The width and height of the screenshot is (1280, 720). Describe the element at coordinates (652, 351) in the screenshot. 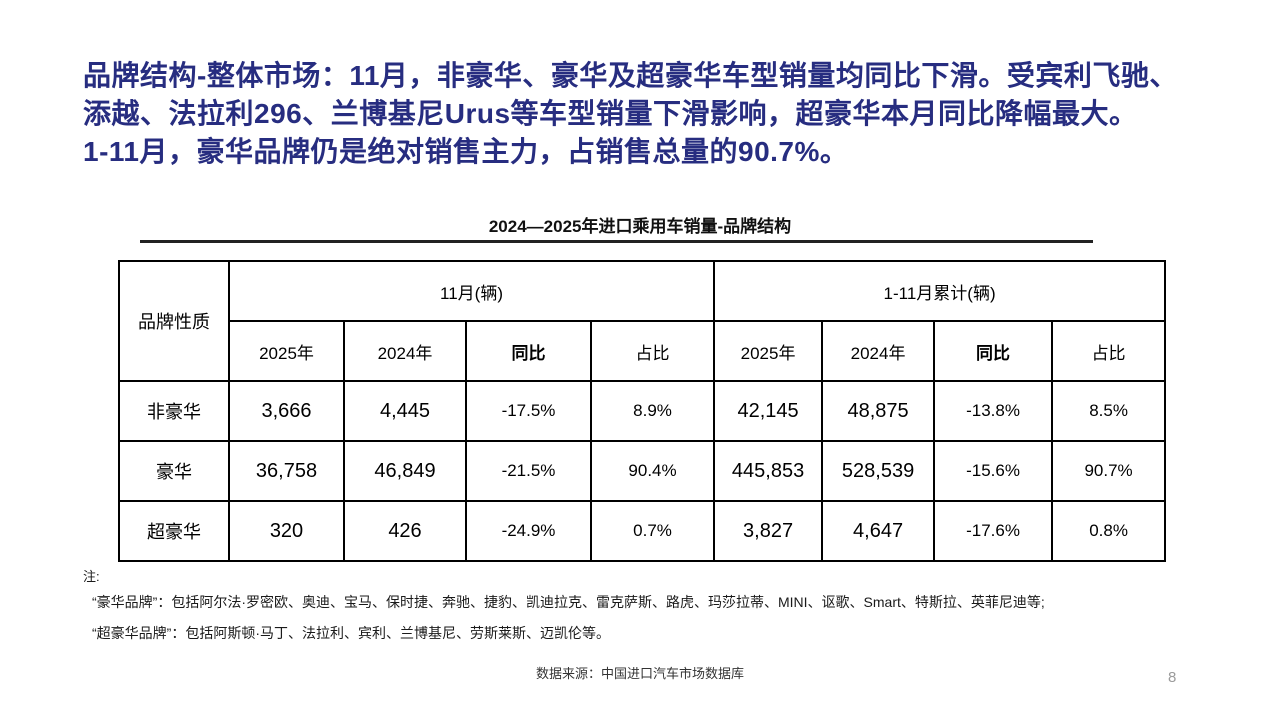

I see `column-header-share-nov: 占比` at that location.